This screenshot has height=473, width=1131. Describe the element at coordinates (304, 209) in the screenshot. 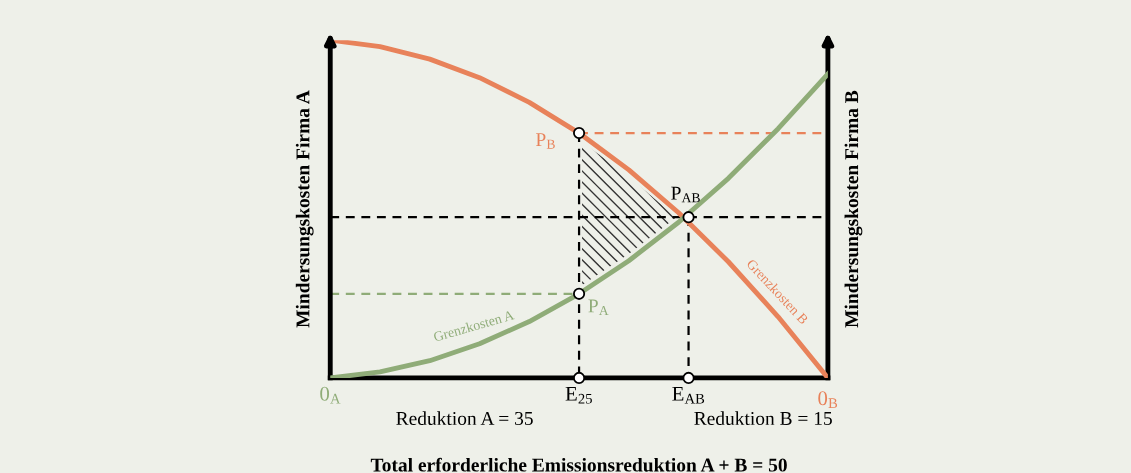

I see `y-axis-title: Mindersungskosten Firma A` at that location.